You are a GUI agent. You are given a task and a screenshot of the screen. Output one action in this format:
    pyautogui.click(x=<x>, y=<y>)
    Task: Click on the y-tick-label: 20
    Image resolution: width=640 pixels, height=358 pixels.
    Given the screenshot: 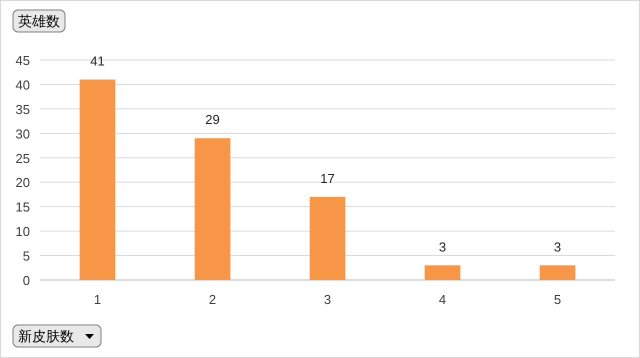 What is the action you would take?
    pyautogui.click(x=23, y=182)
    